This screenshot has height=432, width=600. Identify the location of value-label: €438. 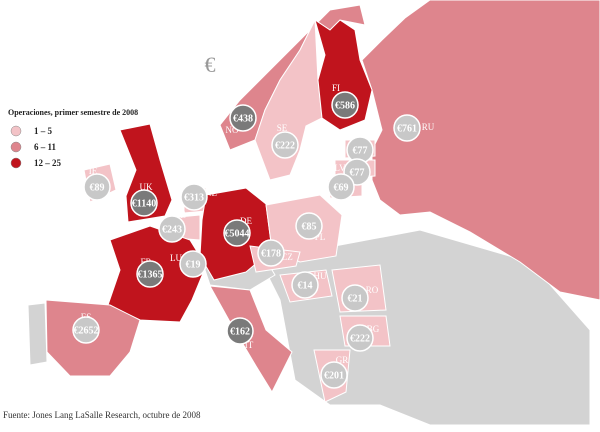
(243, 118).